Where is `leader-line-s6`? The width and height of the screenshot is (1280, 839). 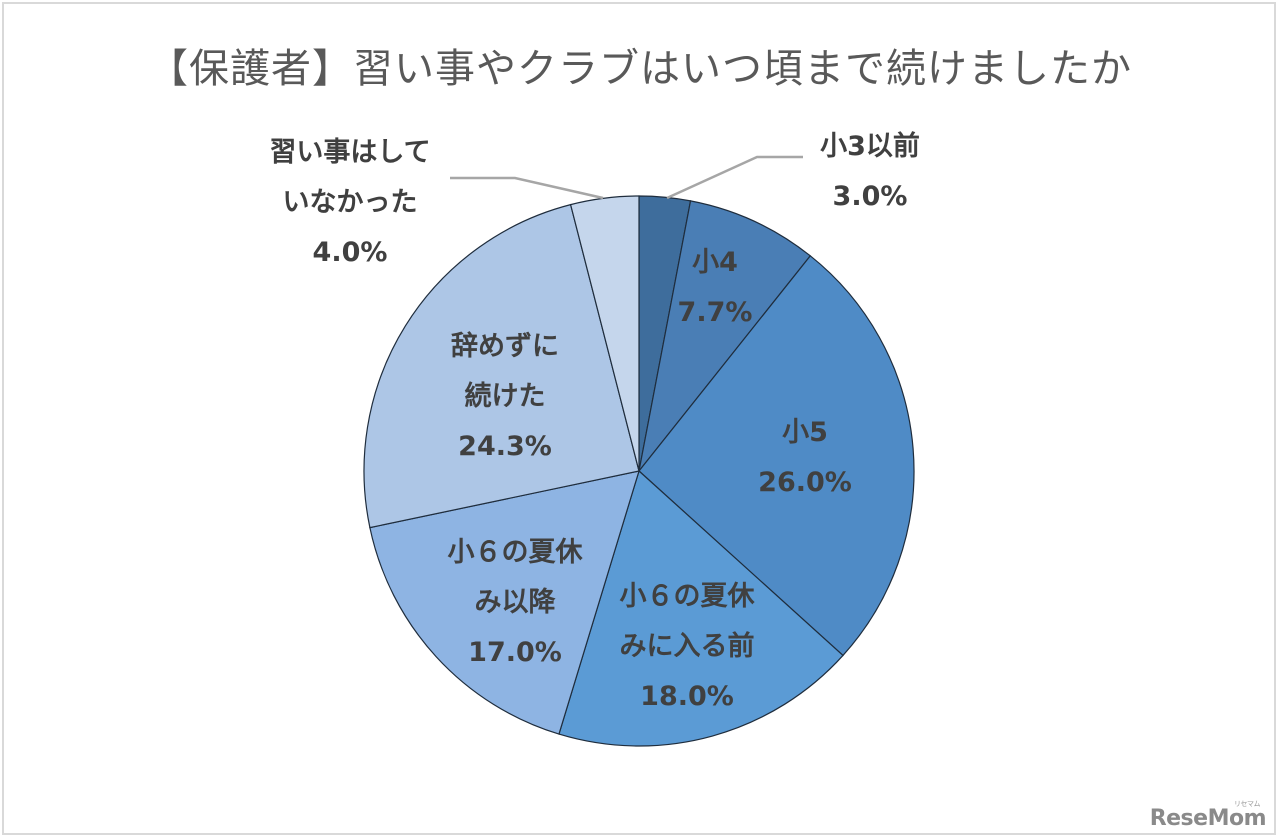
leader-line-s6 is located at coordinates (527, 188).